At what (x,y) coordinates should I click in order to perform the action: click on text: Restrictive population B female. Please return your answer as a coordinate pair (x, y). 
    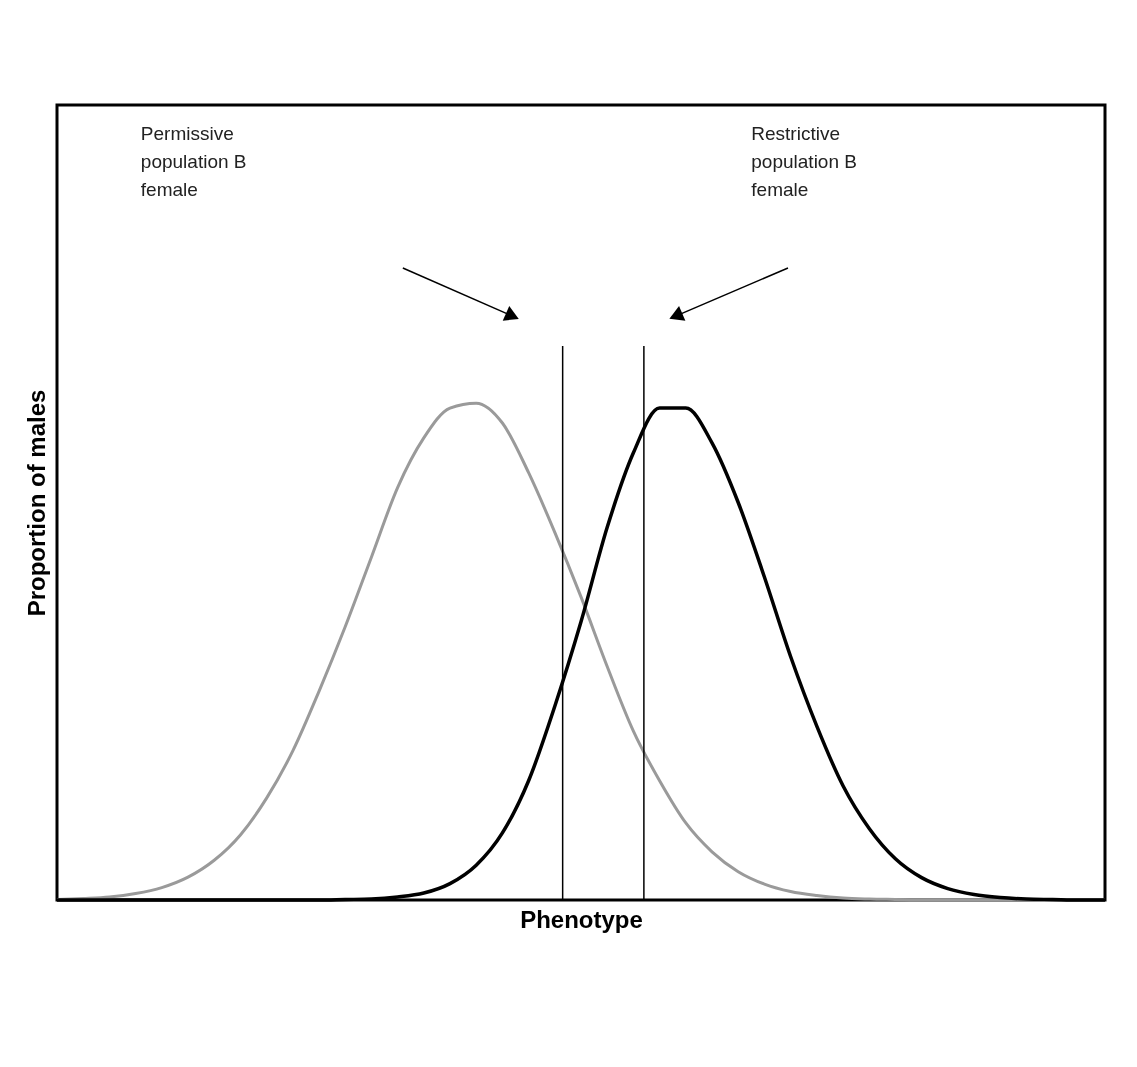
    Looking at the image, I should click on (804, 161).